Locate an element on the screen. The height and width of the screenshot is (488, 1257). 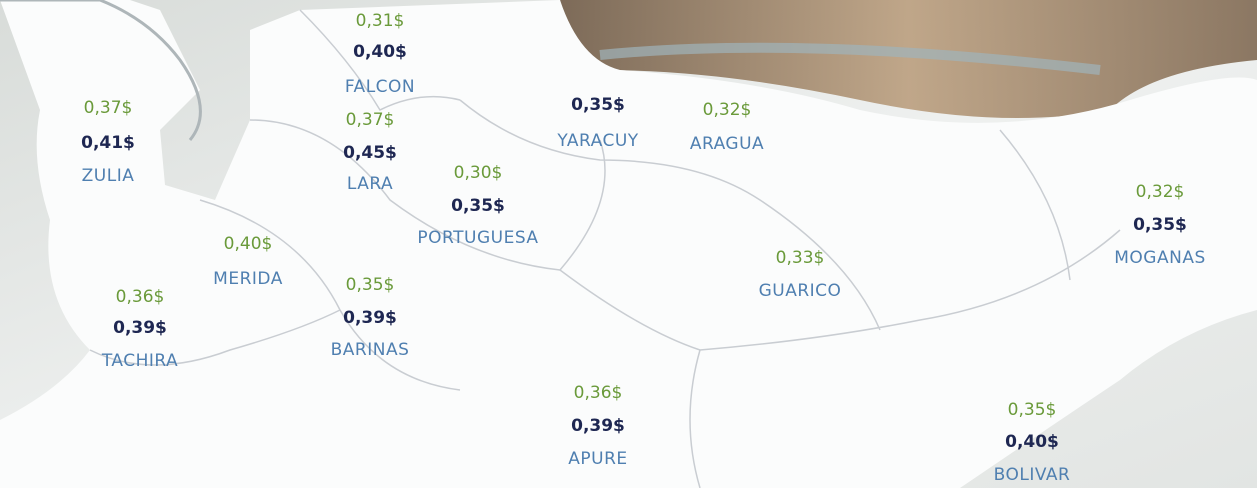
green-price: 0,33$ is located at coordinates (800, 258).